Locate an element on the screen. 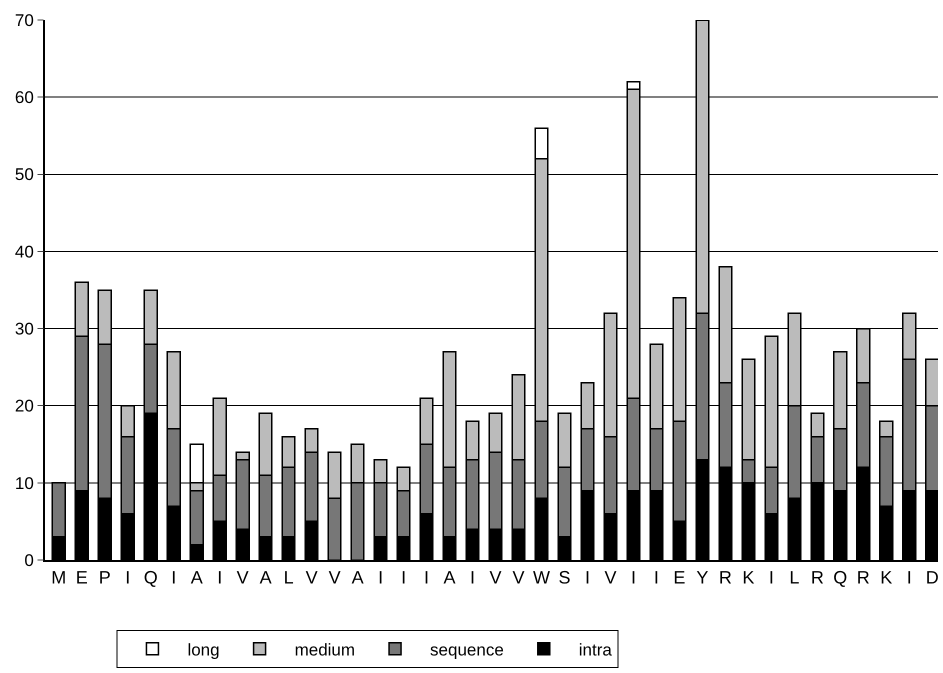 This screenshot has height=673, width=943. x-tick-label: M is located at coordinates (58, 577).